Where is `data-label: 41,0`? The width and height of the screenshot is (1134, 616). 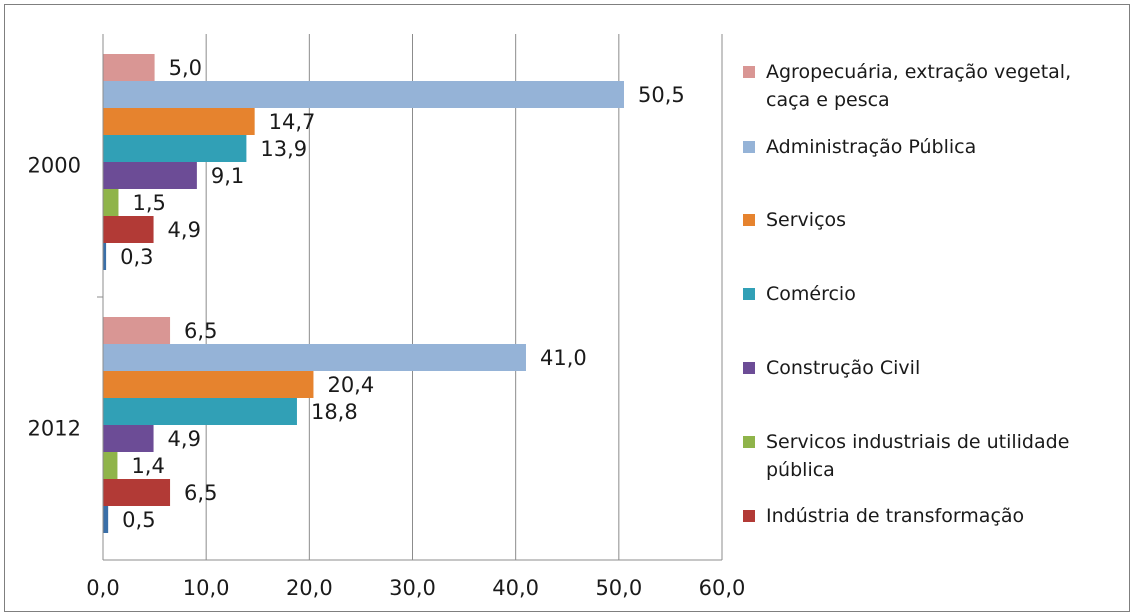 data-label: 41,0 is located at coordinates (563, 358).